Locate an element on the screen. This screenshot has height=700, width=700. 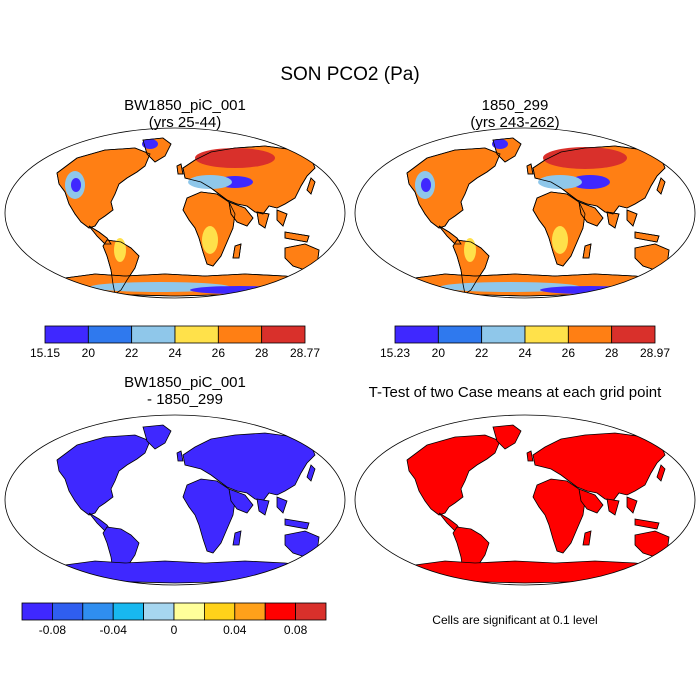
colorbar-case2: 15.23 20 22 24 26 28 28.97 is located at coordinates (525, 342).